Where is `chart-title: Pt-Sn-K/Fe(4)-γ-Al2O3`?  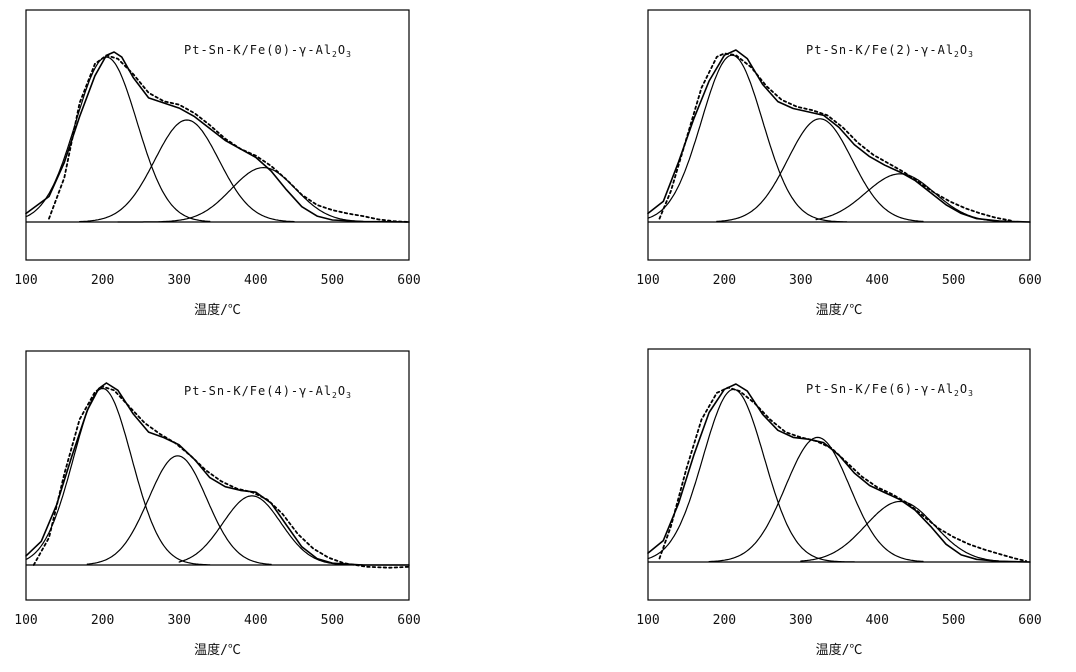 chart-title: Pt-Sn-K/Fe(4)-γ-Al2O3 is located at coordinates (268, 392).